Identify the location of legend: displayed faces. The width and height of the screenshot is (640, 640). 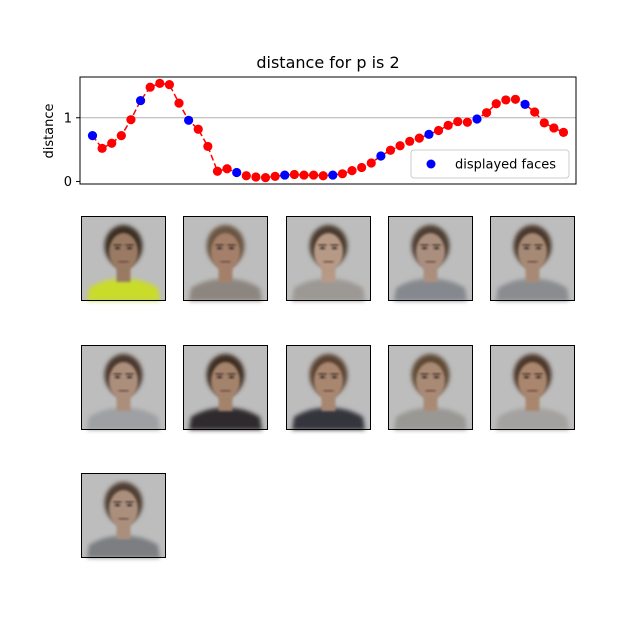
(490, 164).